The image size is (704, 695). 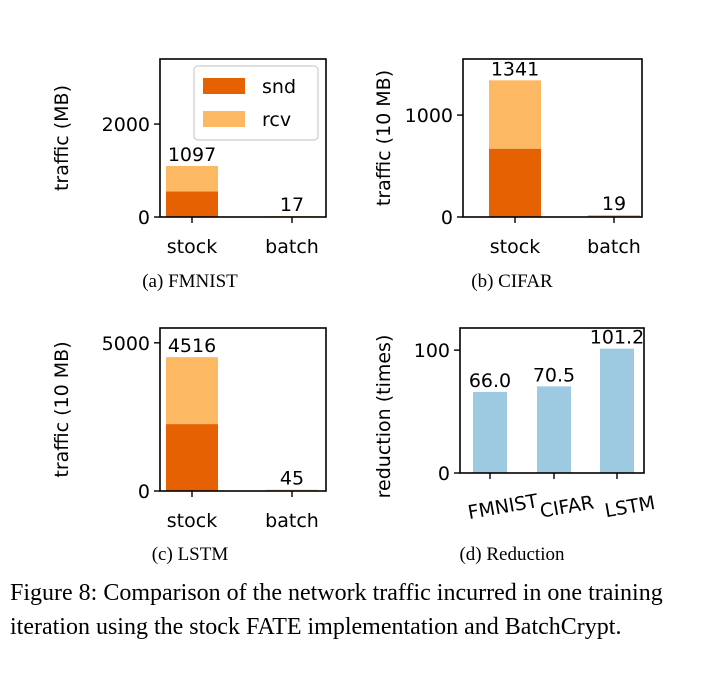 I want to click on legend: snd rcv, so click(x=256, y=103).